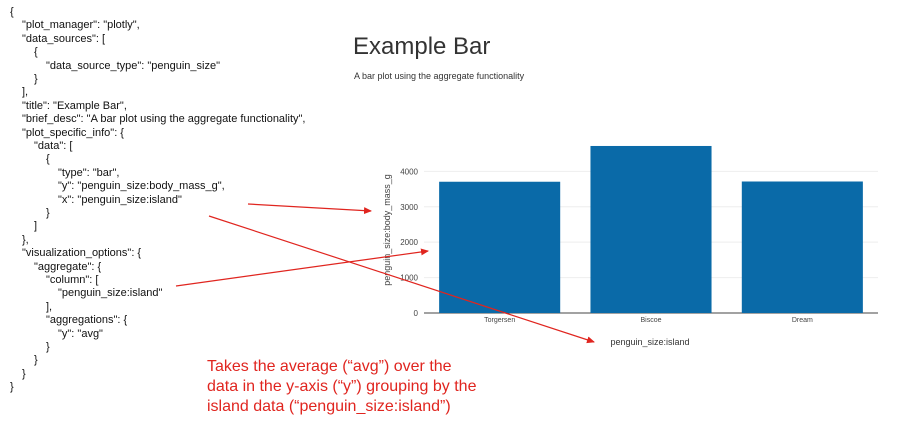 Image resolution: width=914 pixels, height=445 pixels. Describe the element at coordinates (89, 172) in the screenshot. I see `json-line: "type": "bar",` at that location.